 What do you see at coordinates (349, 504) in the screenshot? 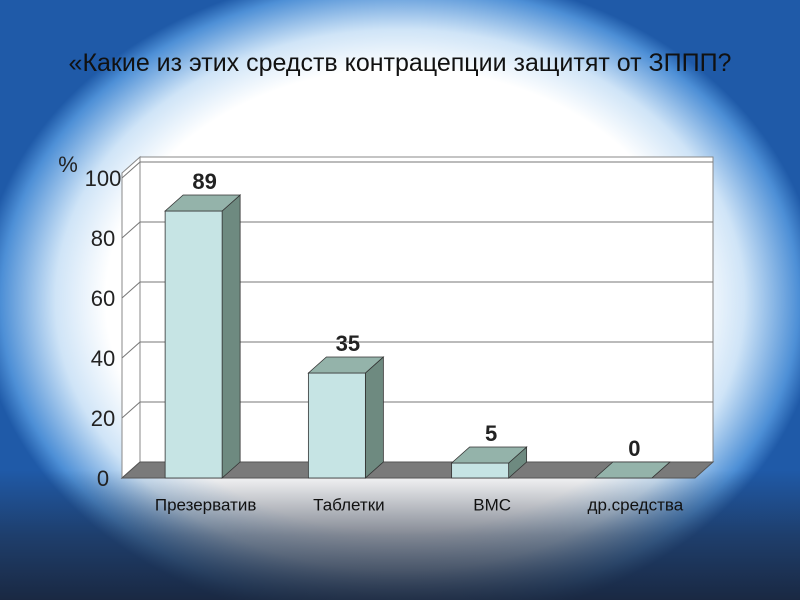
I see `x-tick-label: Таблетки` at bounding box center [349, 504].